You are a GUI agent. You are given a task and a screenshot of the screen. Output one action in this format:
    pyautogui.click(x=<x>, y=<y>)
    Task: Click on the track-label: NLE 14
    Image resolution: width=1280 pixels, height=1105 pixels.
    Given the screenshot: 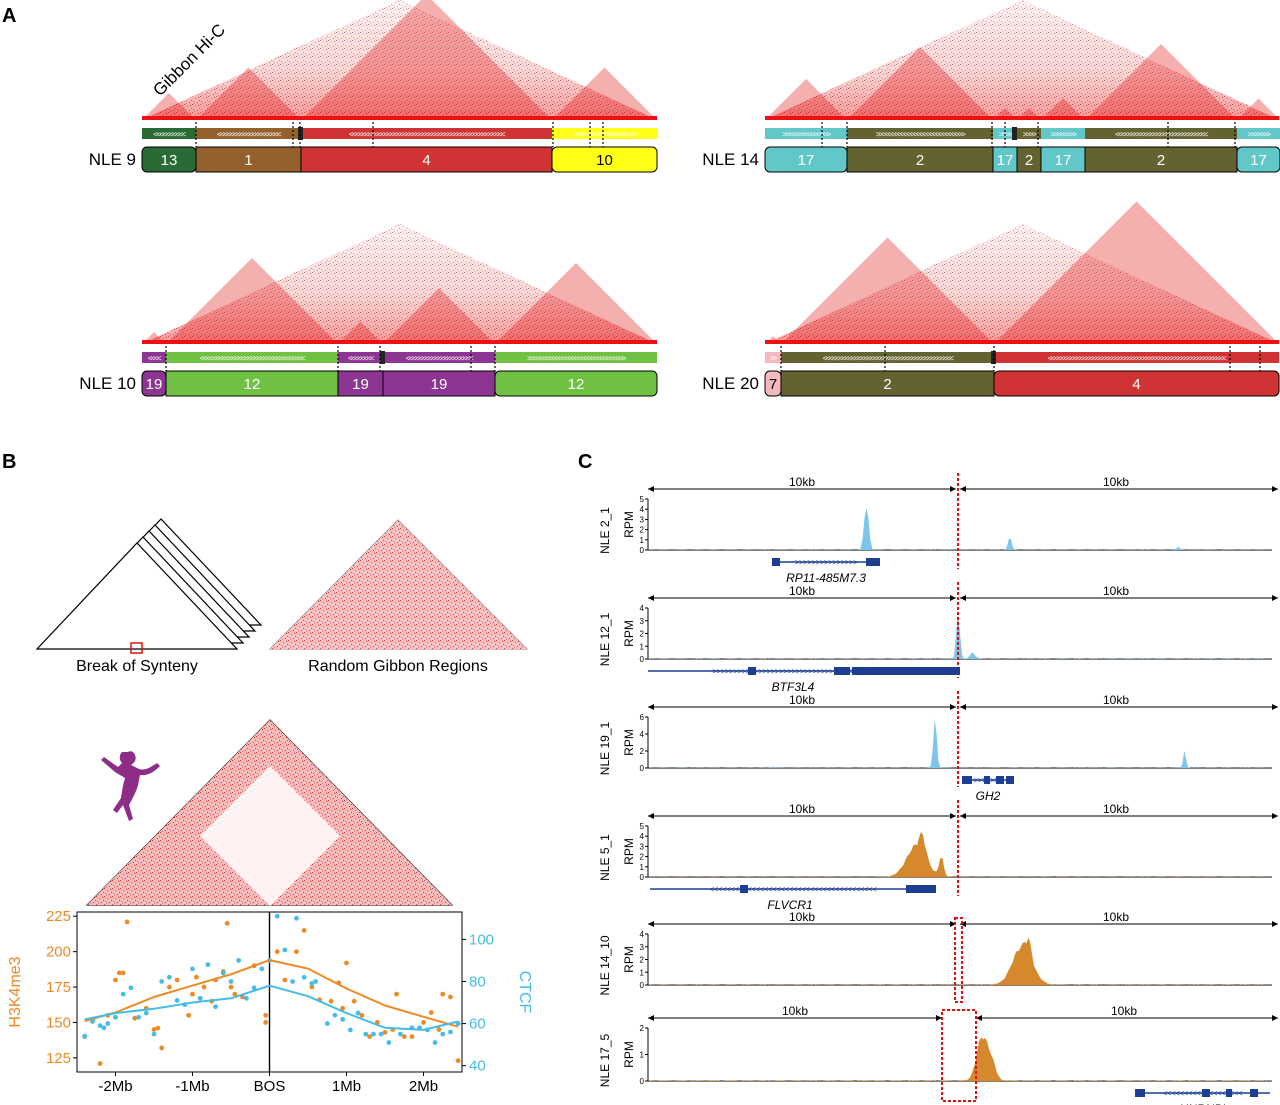 What is the action you would take?
    pyautogui.click(x=730, y=159)
    